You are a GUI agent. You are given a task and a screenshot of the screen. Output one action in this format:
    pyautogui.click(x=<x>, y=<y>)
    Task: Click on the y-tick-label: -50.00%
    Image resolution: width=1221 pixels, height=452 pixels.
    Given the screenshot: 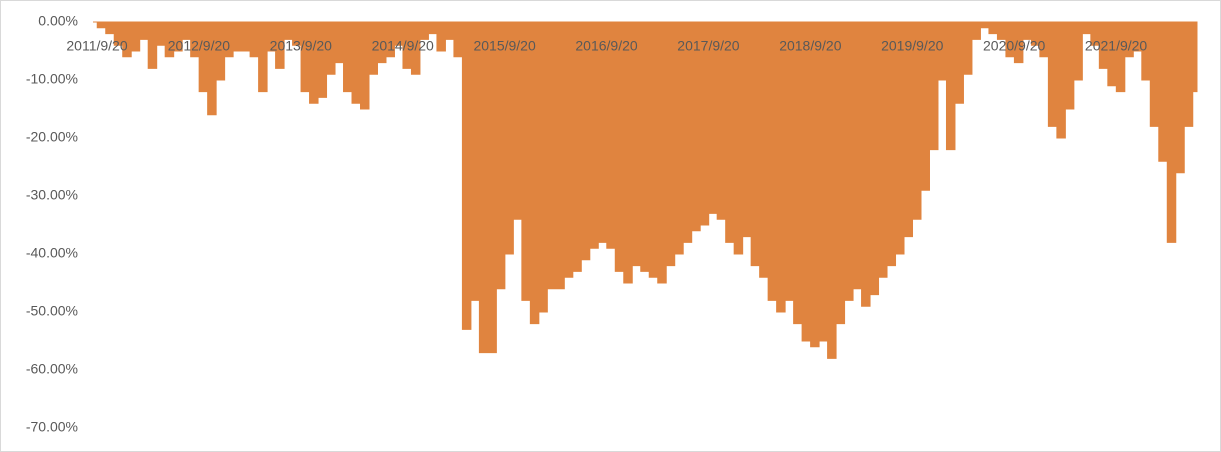 What is the action you would take?
    pyautogui.click(x=52, y=311)
    